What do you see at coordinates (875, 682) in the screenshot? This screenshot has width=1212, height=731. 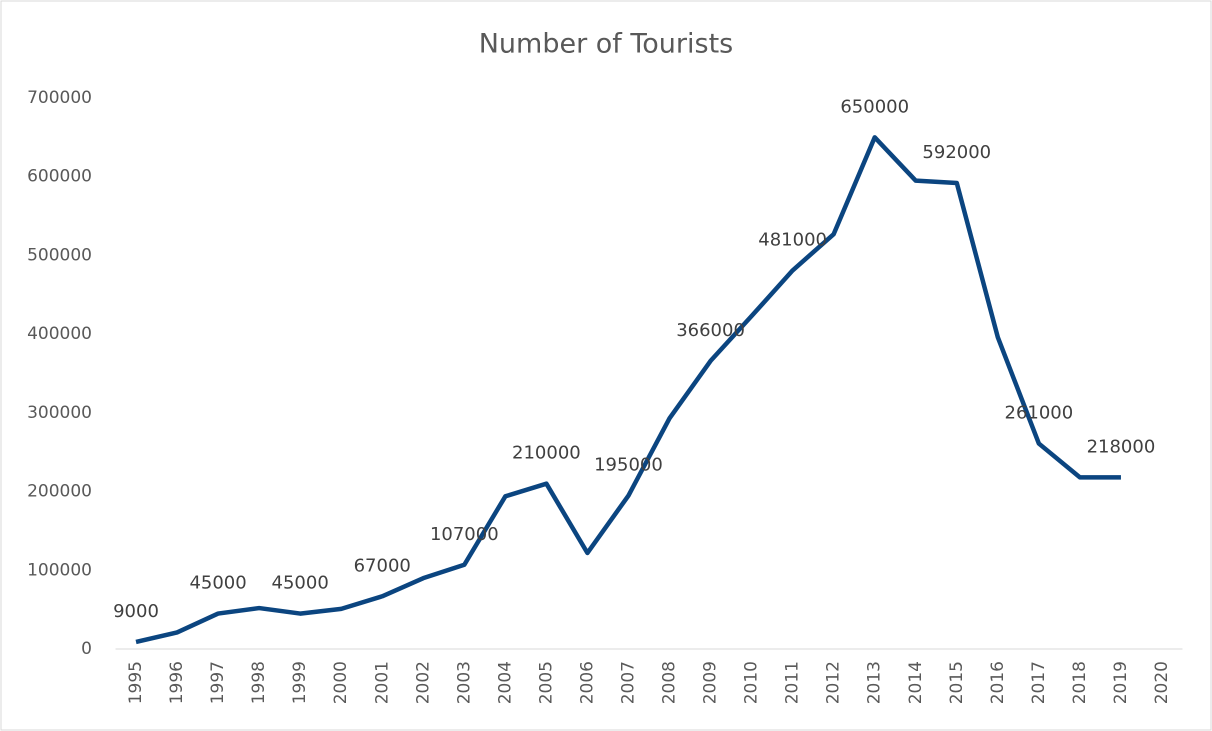 I see `x-tick-label: 2013` at bounding box center [875, 682].